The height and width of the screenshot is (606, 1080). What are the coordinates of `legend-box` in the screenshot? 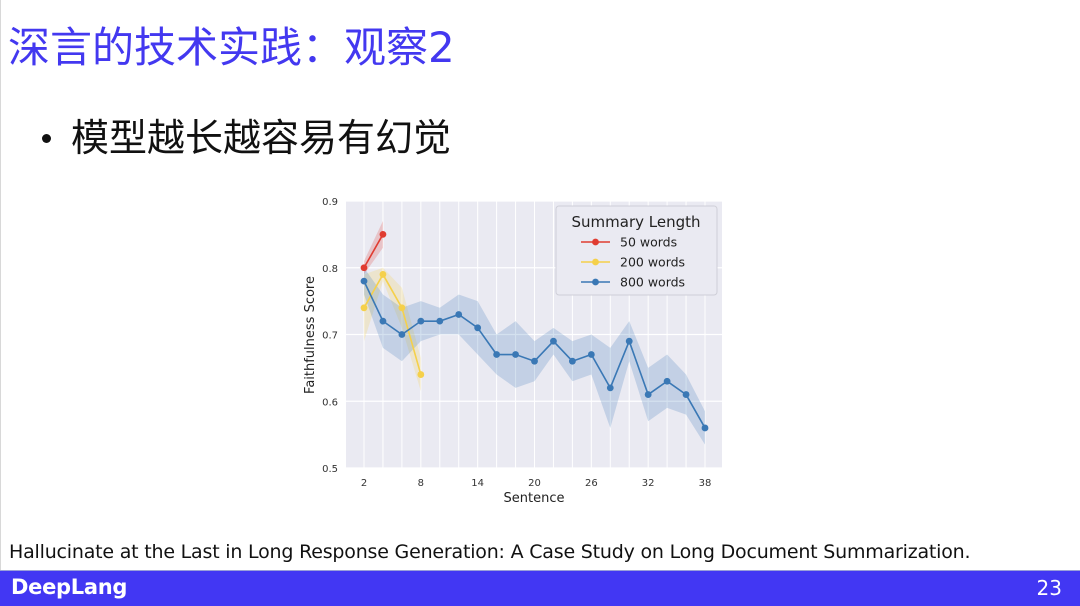 It's located at (636, 250).